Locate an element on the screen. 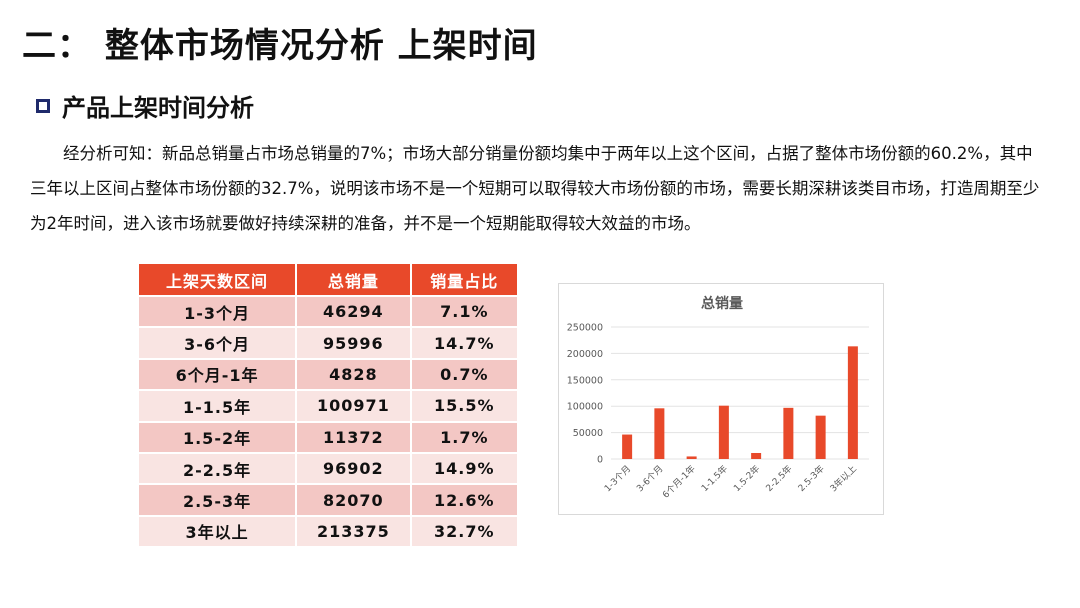 Image resolution: width=1080 pixels, height=608 pixels. table-row: 6个月-1年 4828 0.7% is located at coordinates (328, 374).